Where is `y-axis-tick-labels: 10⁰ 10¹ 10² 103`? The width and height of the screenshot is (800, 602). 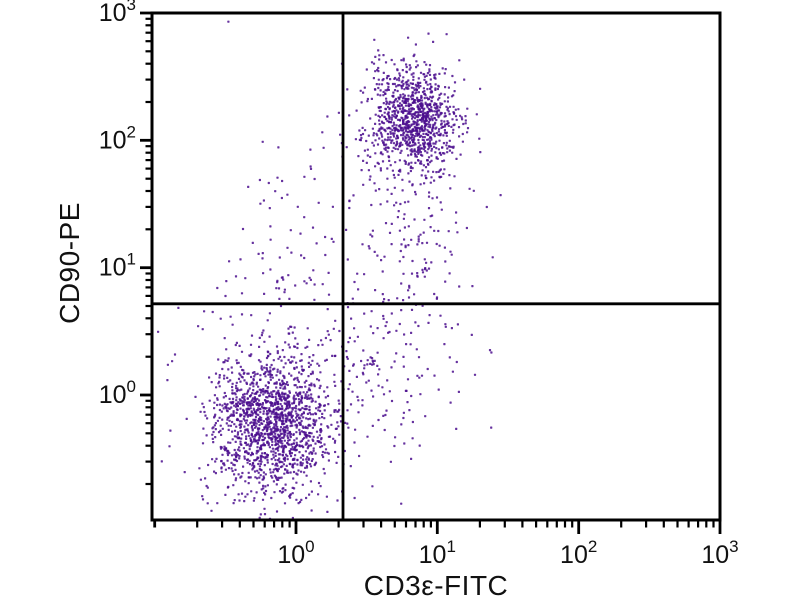 y-axis-tick-labels: 10⁰ 10¹ 10² 103 is located at coordinates (117, 204).